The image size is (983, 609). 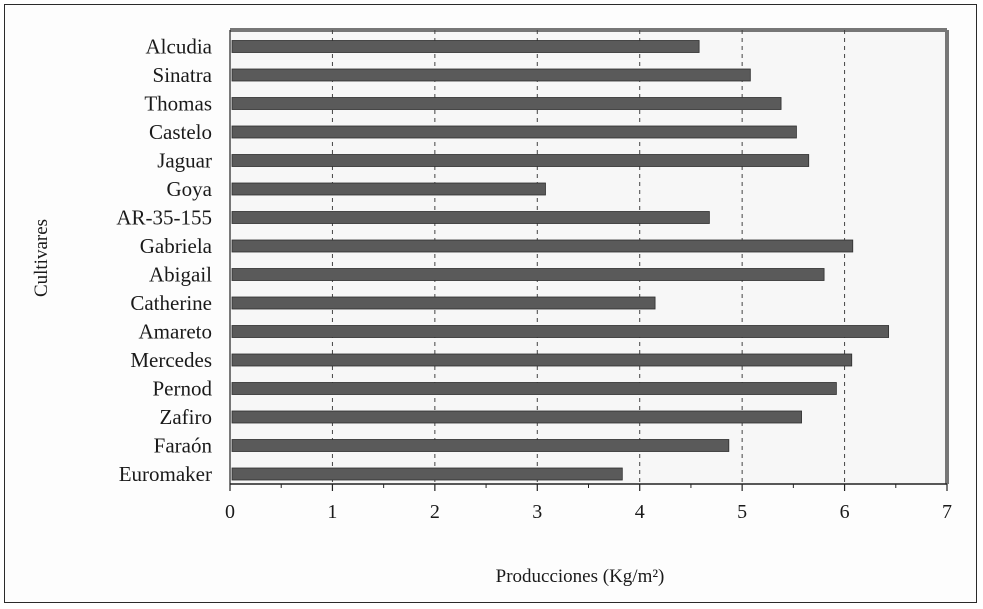 I want to click on category-label-15: Euromaker, so click(x=165, y=474).